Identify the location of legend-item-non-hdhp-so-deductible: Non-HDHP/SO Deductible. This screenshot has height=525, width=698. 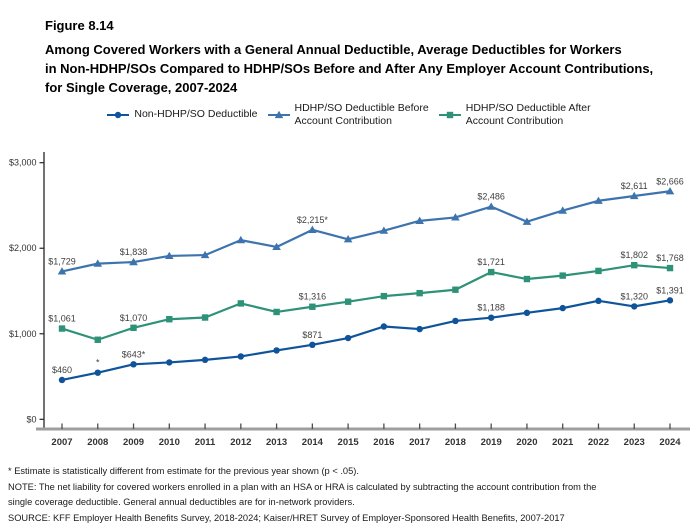
(182, 114).